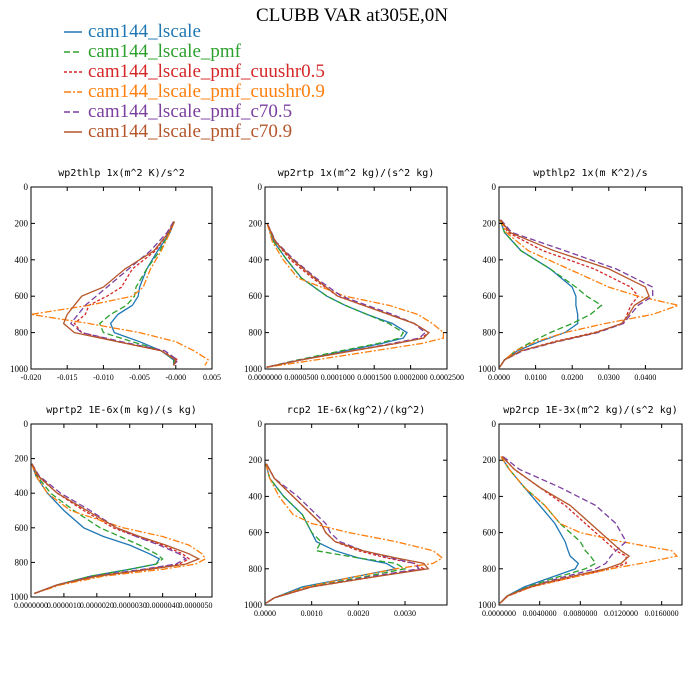  Describe the element at coordinates (64, 605) in the screenshot. I see `x-tick-label: 0.0000010` at that location.